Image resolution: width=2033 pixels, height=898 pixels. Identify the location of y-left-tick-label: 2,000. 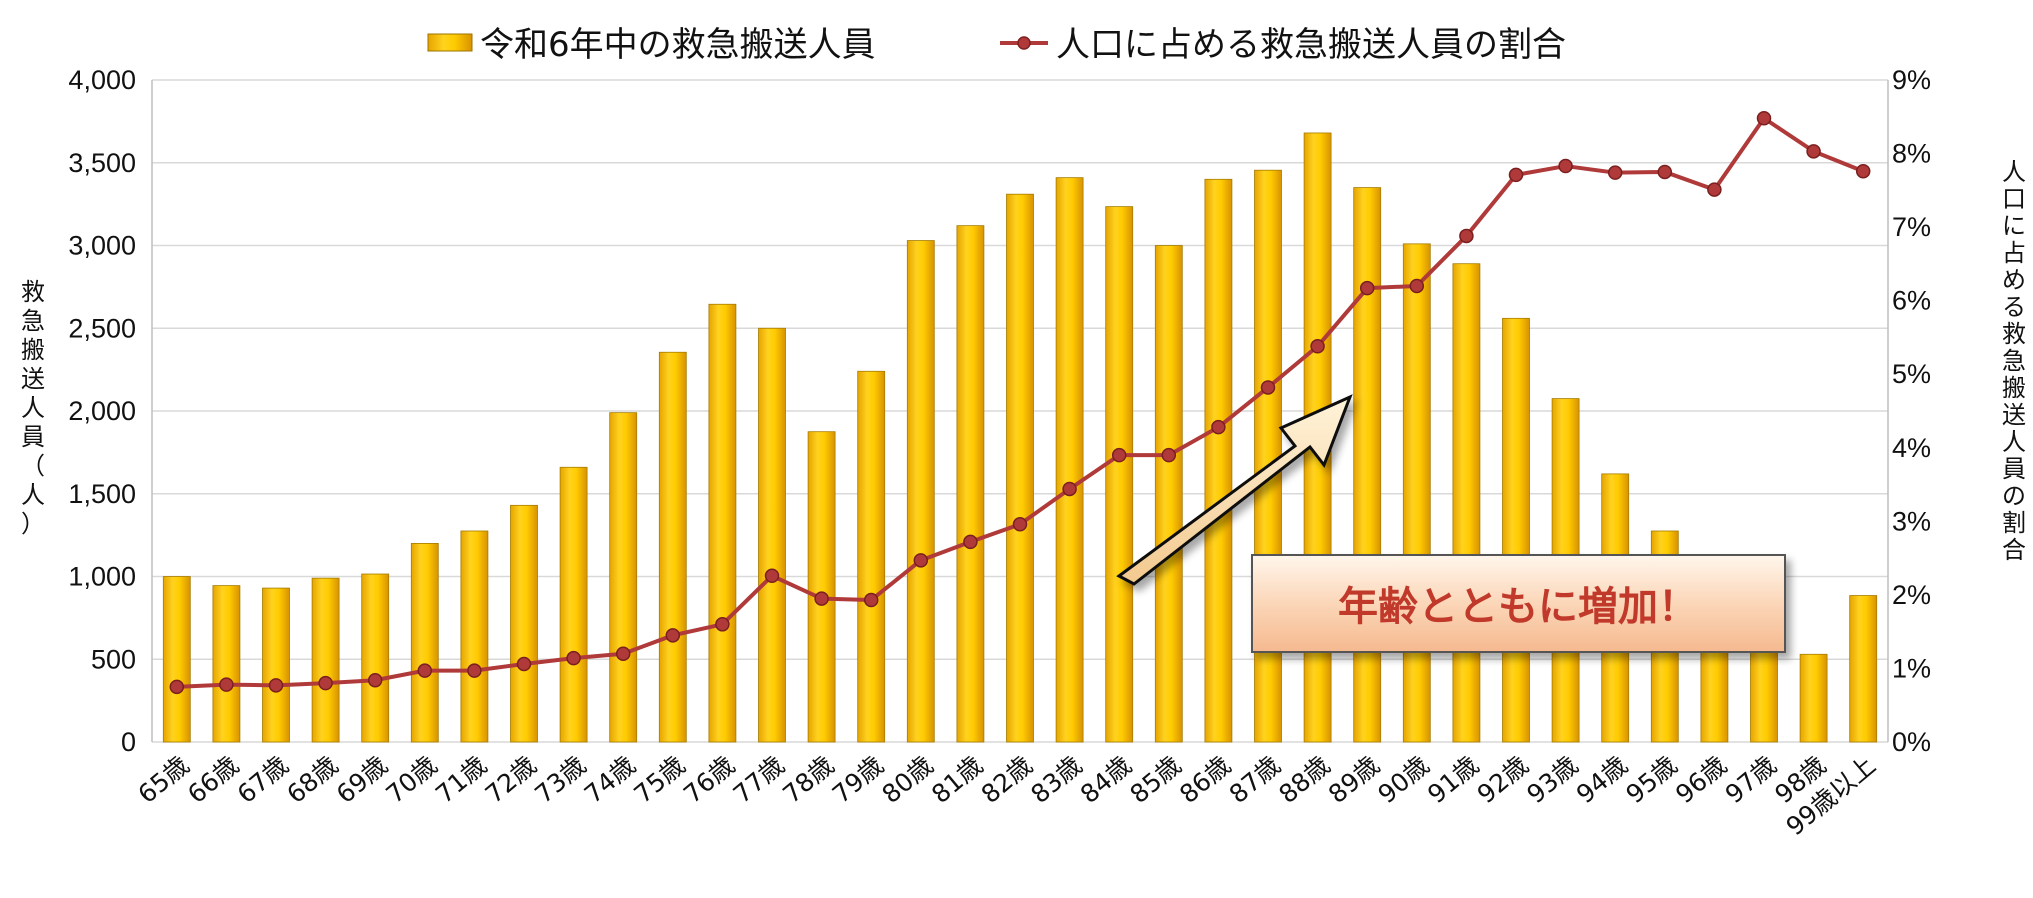
(102, 411).